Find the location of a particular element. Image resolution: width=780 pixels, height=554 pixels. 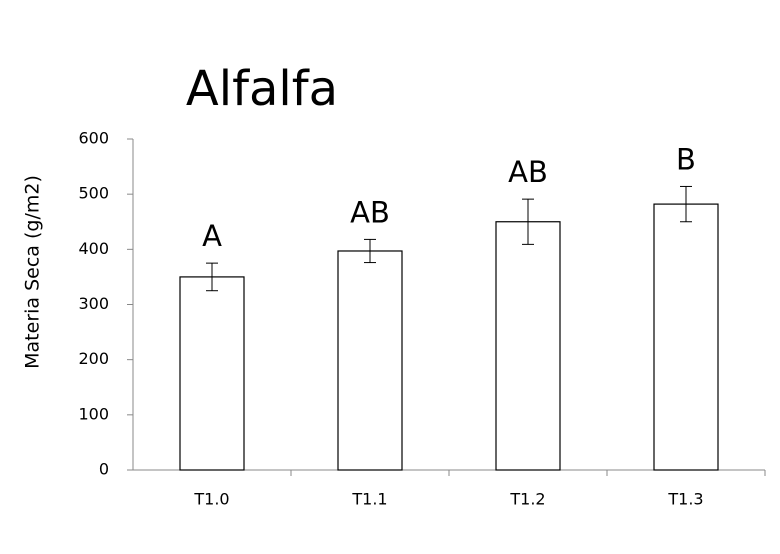

y-tick-label: 0 is located at coordinates (104, 469).